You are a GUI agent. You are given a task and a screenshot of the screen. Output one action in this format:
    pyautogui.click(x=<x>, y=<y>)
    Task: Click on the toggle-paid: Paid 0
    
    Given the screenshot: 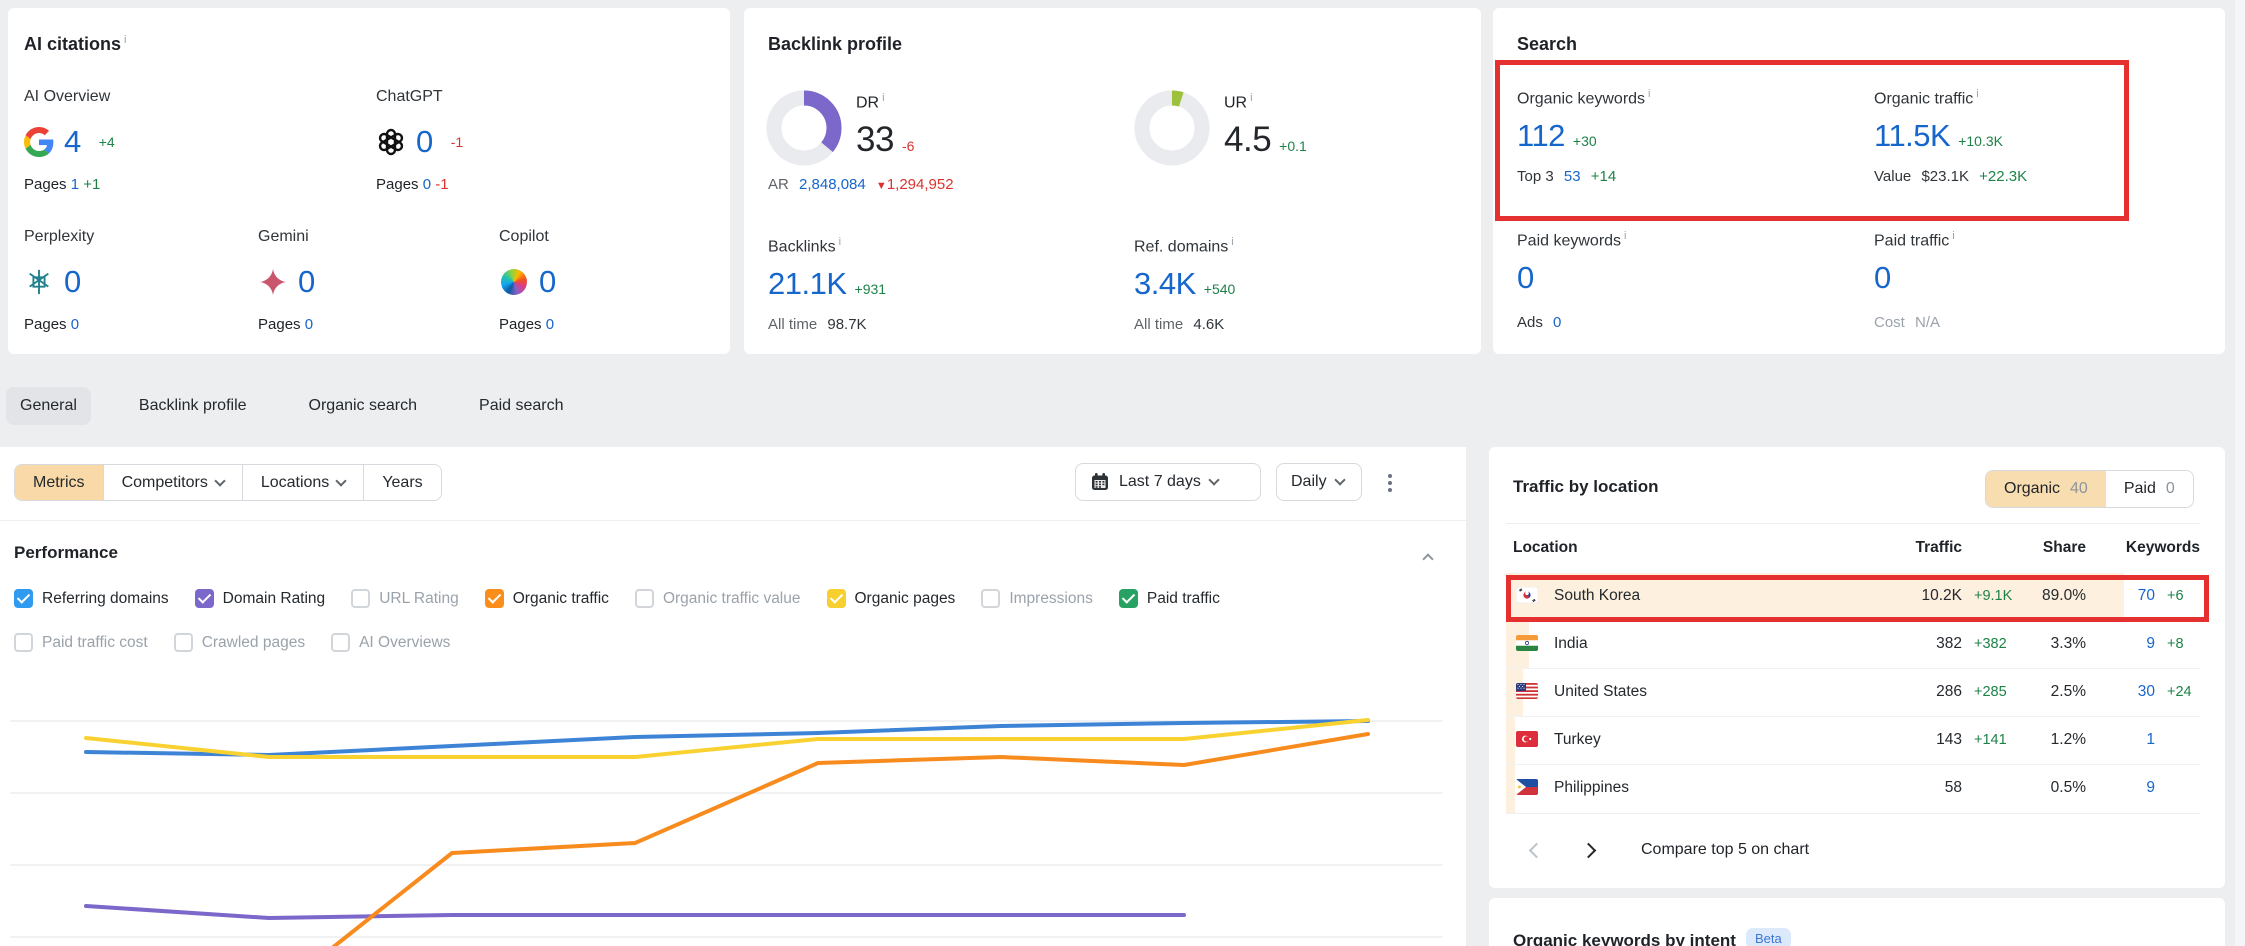 What is the action you would take?
    pyautogui.click(x=2149, y=489)
    